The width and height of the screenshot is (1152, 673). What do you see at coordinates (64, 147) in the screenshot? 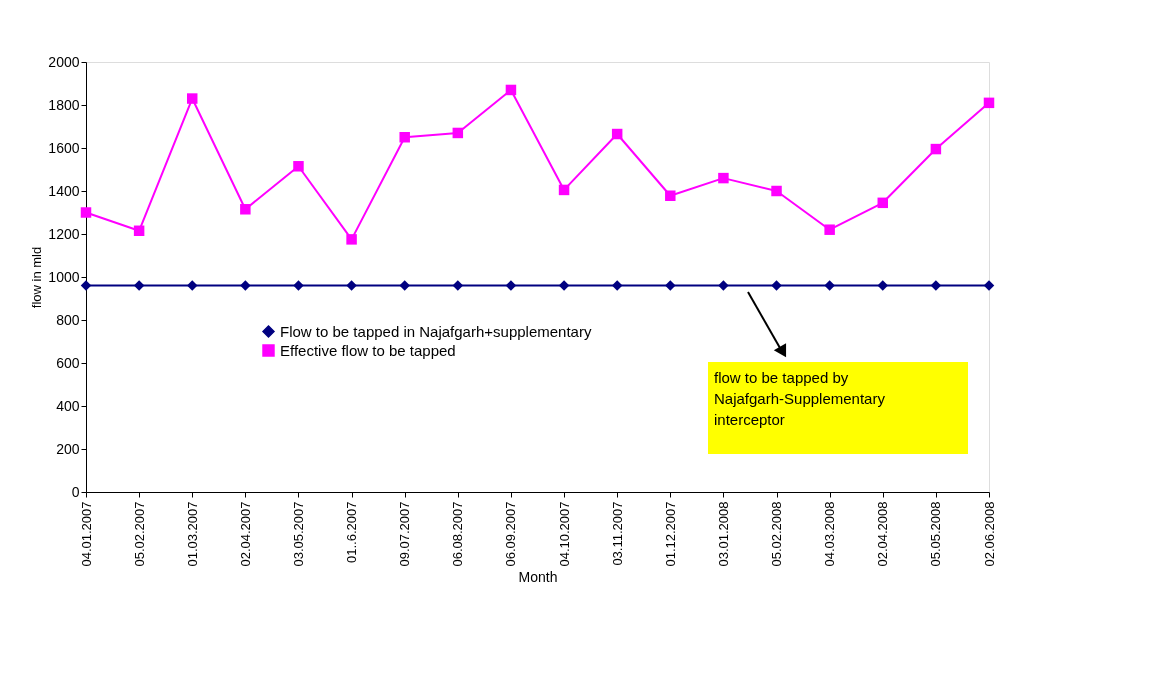
I see `y-tick-label: 1600` at bounding box center [64, 147].